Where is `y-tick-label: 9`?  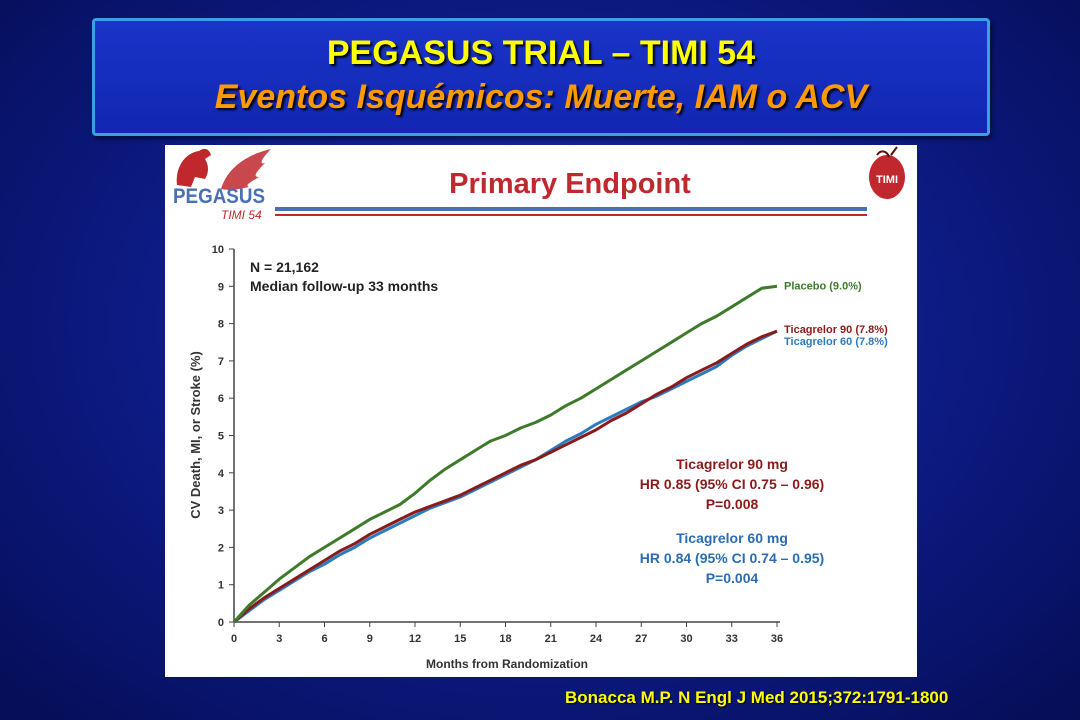
y-tick-label: 9 is located at coordinates (221, 287).